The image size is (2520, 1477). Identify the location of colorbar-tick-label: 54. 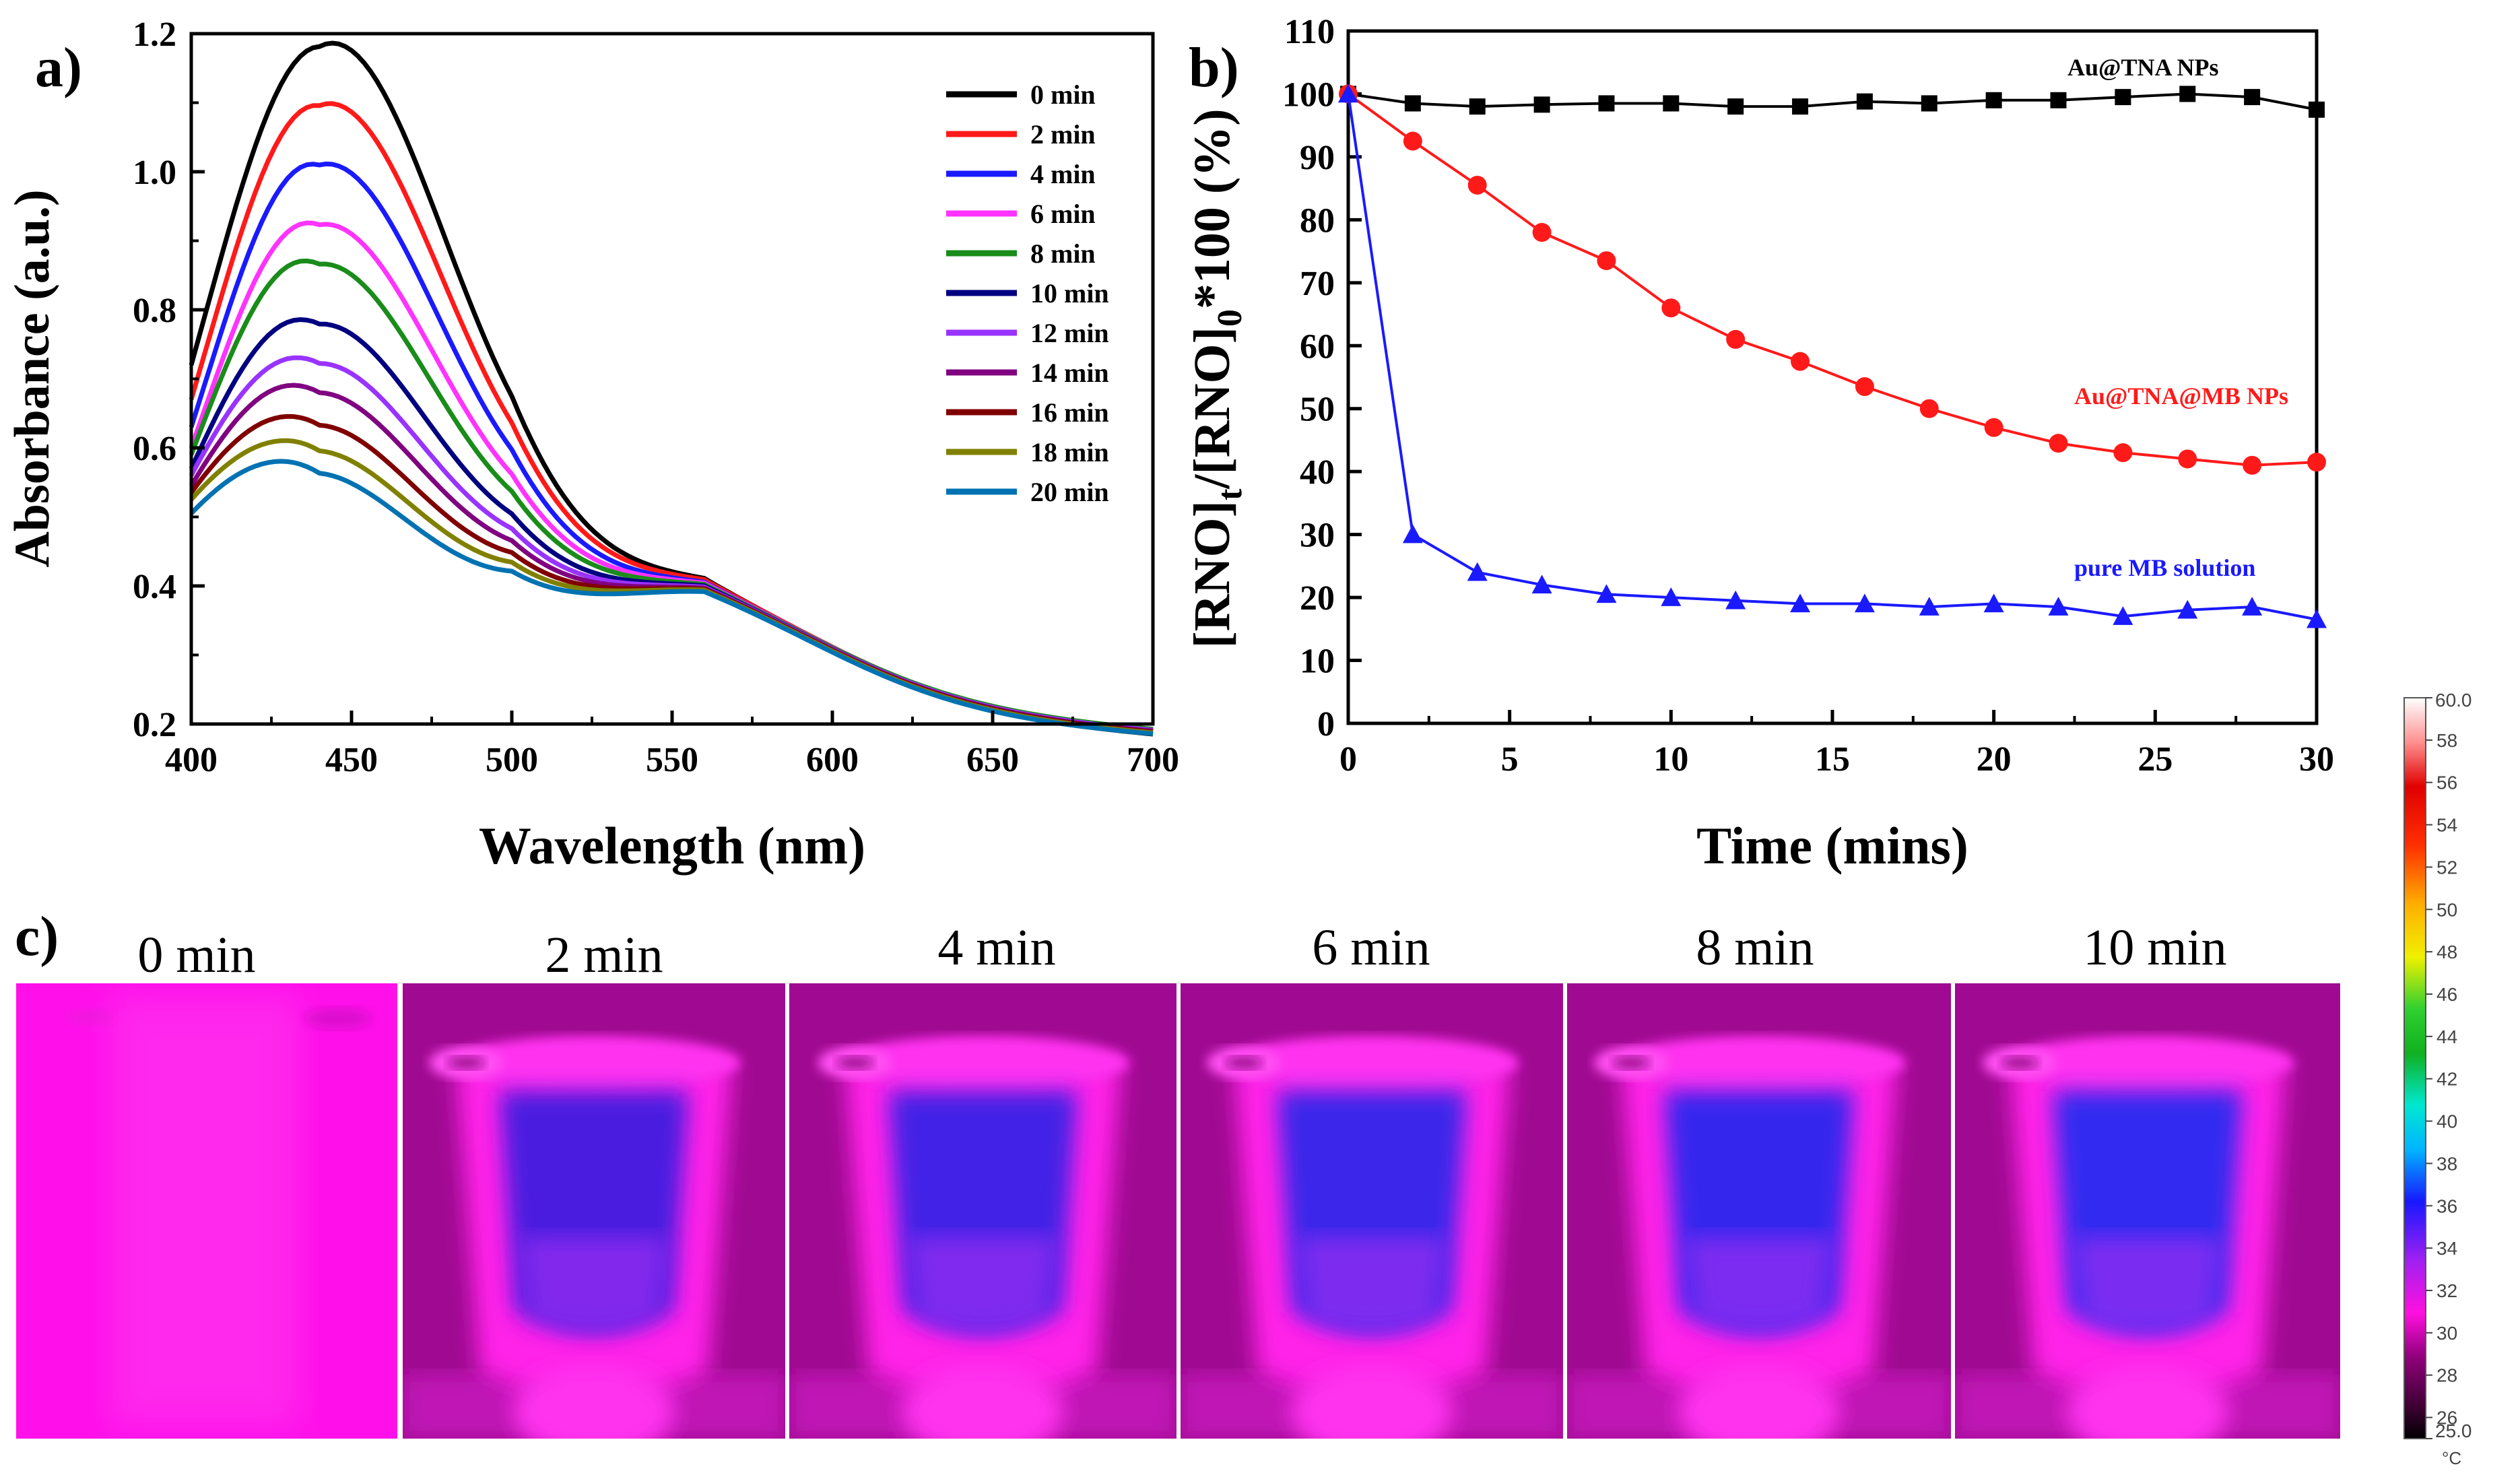
(2447, 825).